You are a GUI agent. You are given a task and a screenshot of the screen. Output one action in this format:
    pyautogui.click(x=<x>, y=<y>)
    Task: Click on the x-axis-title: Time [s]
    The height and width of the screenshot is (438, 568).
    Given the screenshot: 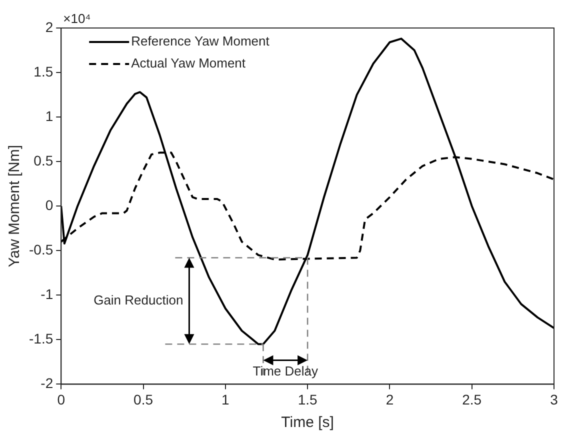 What is the action you would take?
    pyautogui.click(x=307, y=423)
    